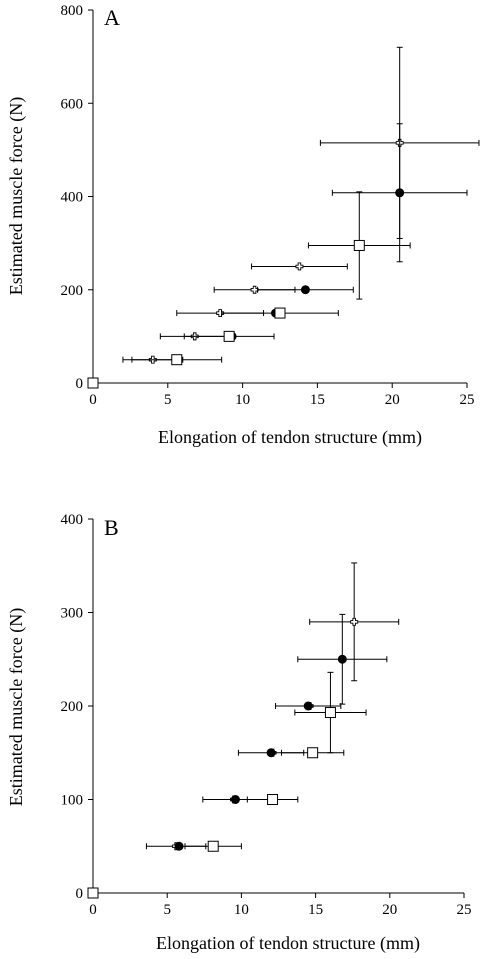 The width and height of the screenshot is (480, 959). Describe the element at coordinates (227, 785) in the screenshot. I see `series-b-open-square` at that location.